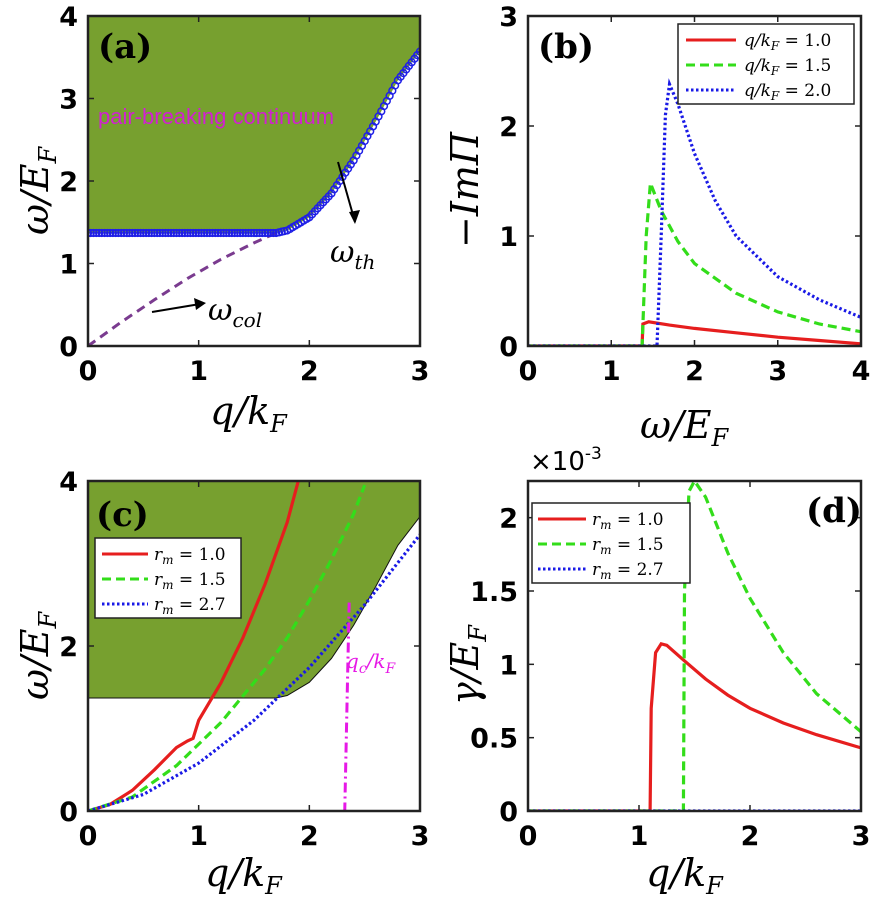  What do you see at coordinates (182, 288) in the screenshot?
I see `omega-col-line` at bounding box center [182, 288].